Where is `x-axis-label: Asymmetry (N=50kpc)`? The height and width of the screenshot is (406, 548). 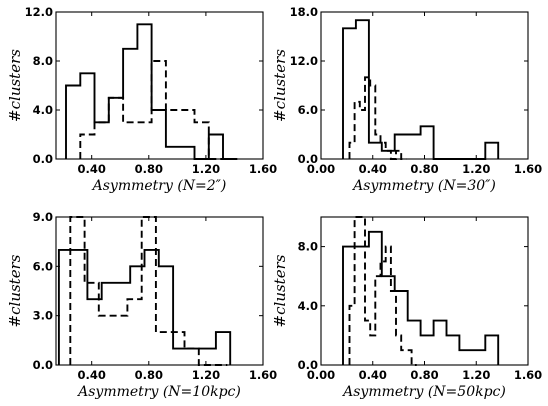 x-axis-label: Asymmetry (N=50kpc) is located at coordinates (423, 392).